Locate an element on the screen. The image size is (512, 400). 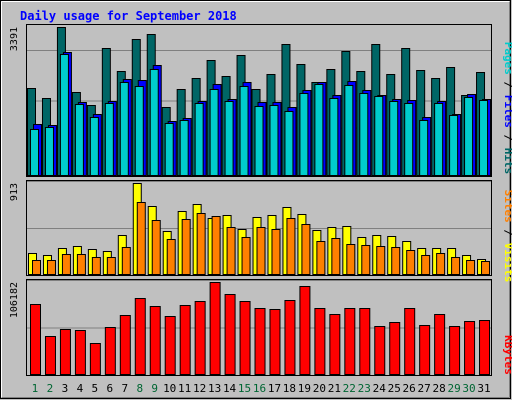
day-label-13: 13 is located at coordinates (214, 388).